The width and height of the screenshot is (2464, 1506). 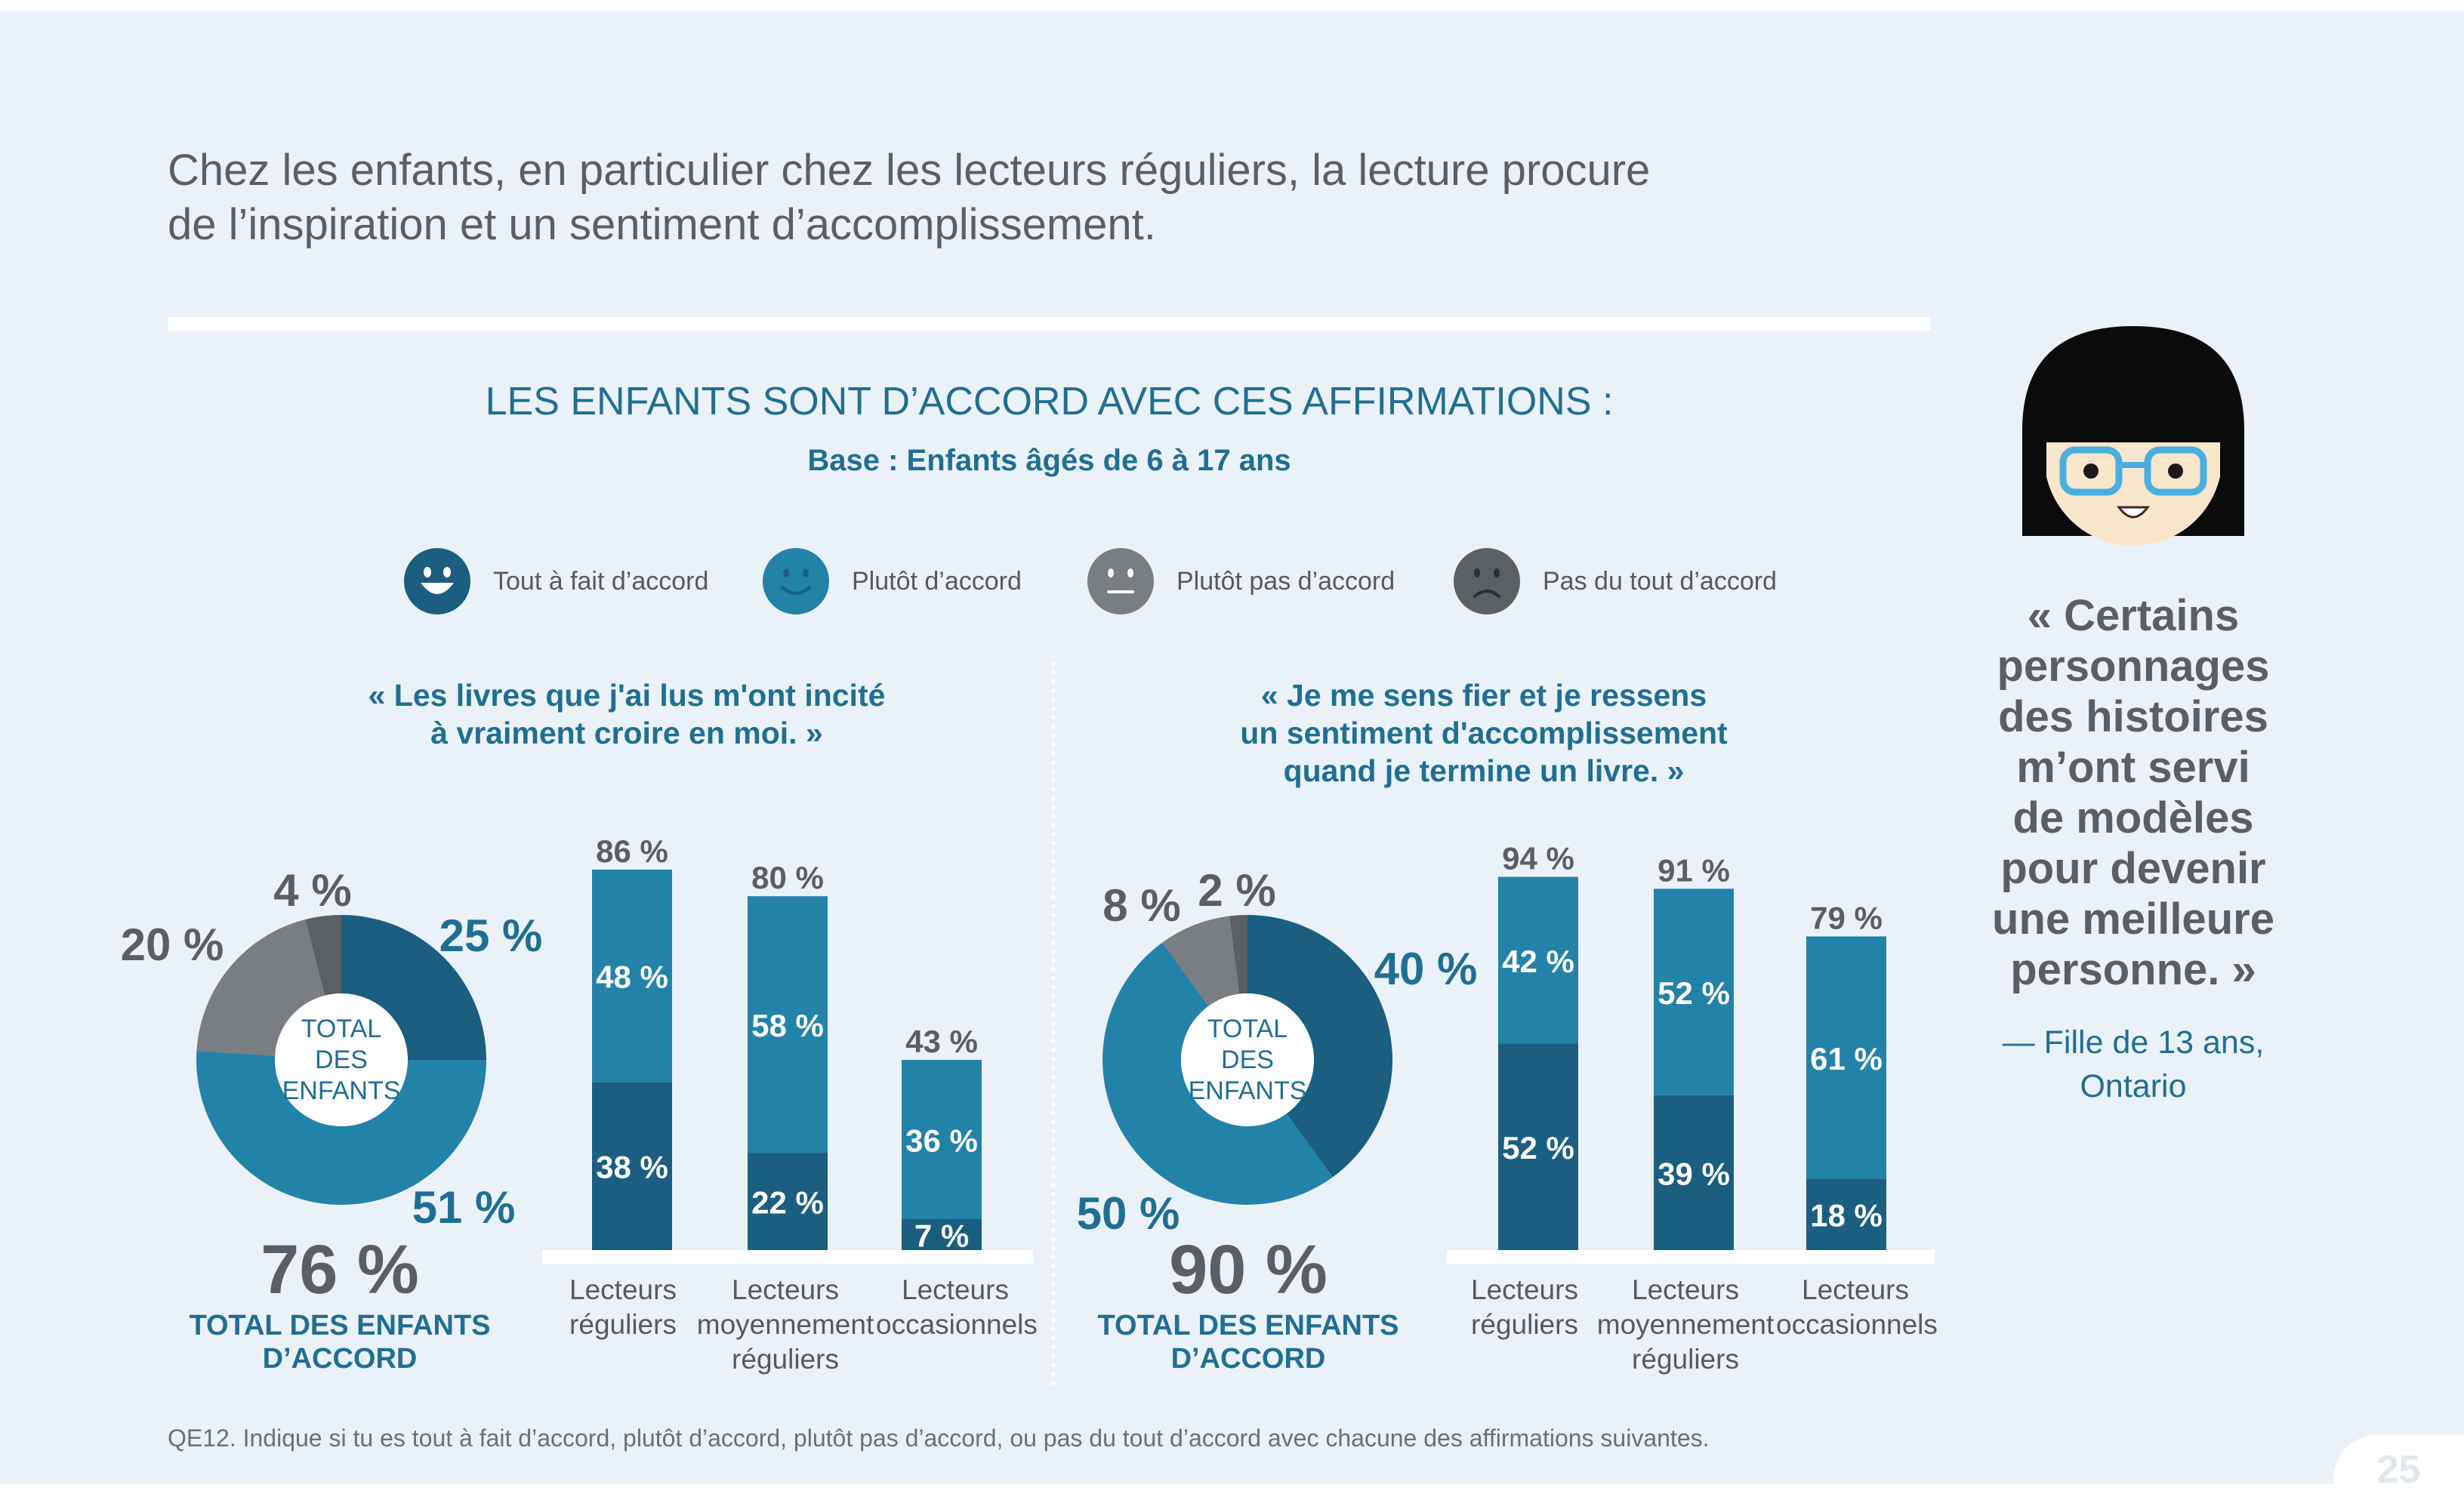 I want to click on donut-slice-label: 51 %, so click(x=464, y=1207).